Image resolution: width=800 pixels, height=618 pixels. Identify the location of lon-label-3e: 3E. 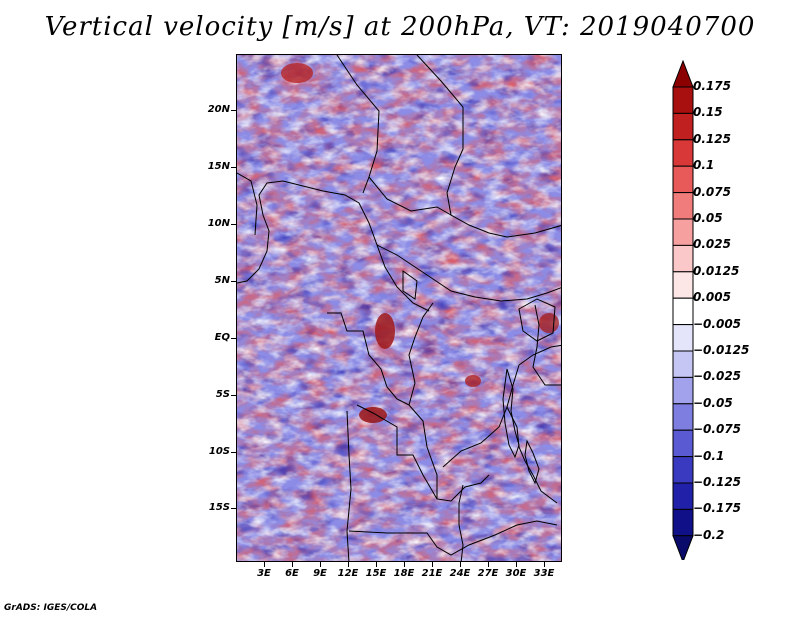
(264, 573).